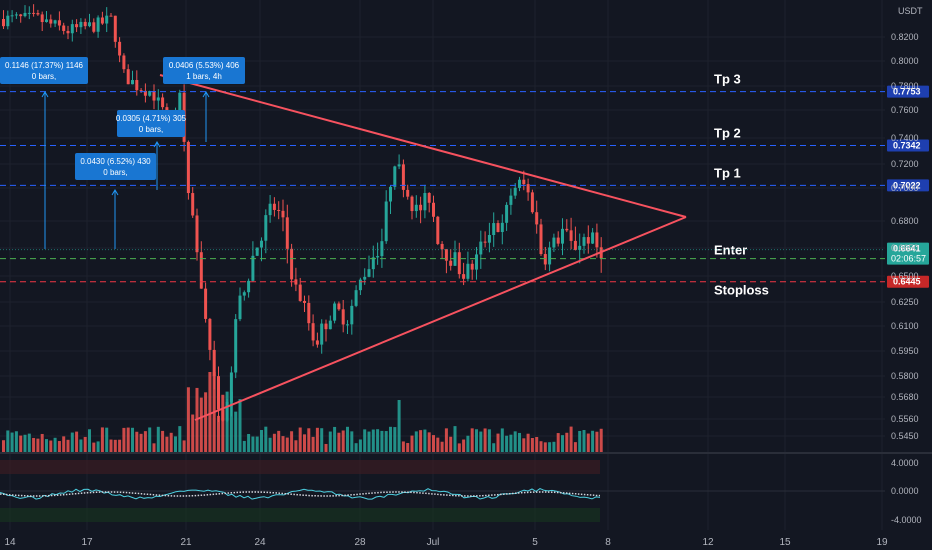 This screenshot has width=932, height=550. Describe the element at coordinates (905, 276) in the screenshot. I see `price-tick: 0.6500` at that location.